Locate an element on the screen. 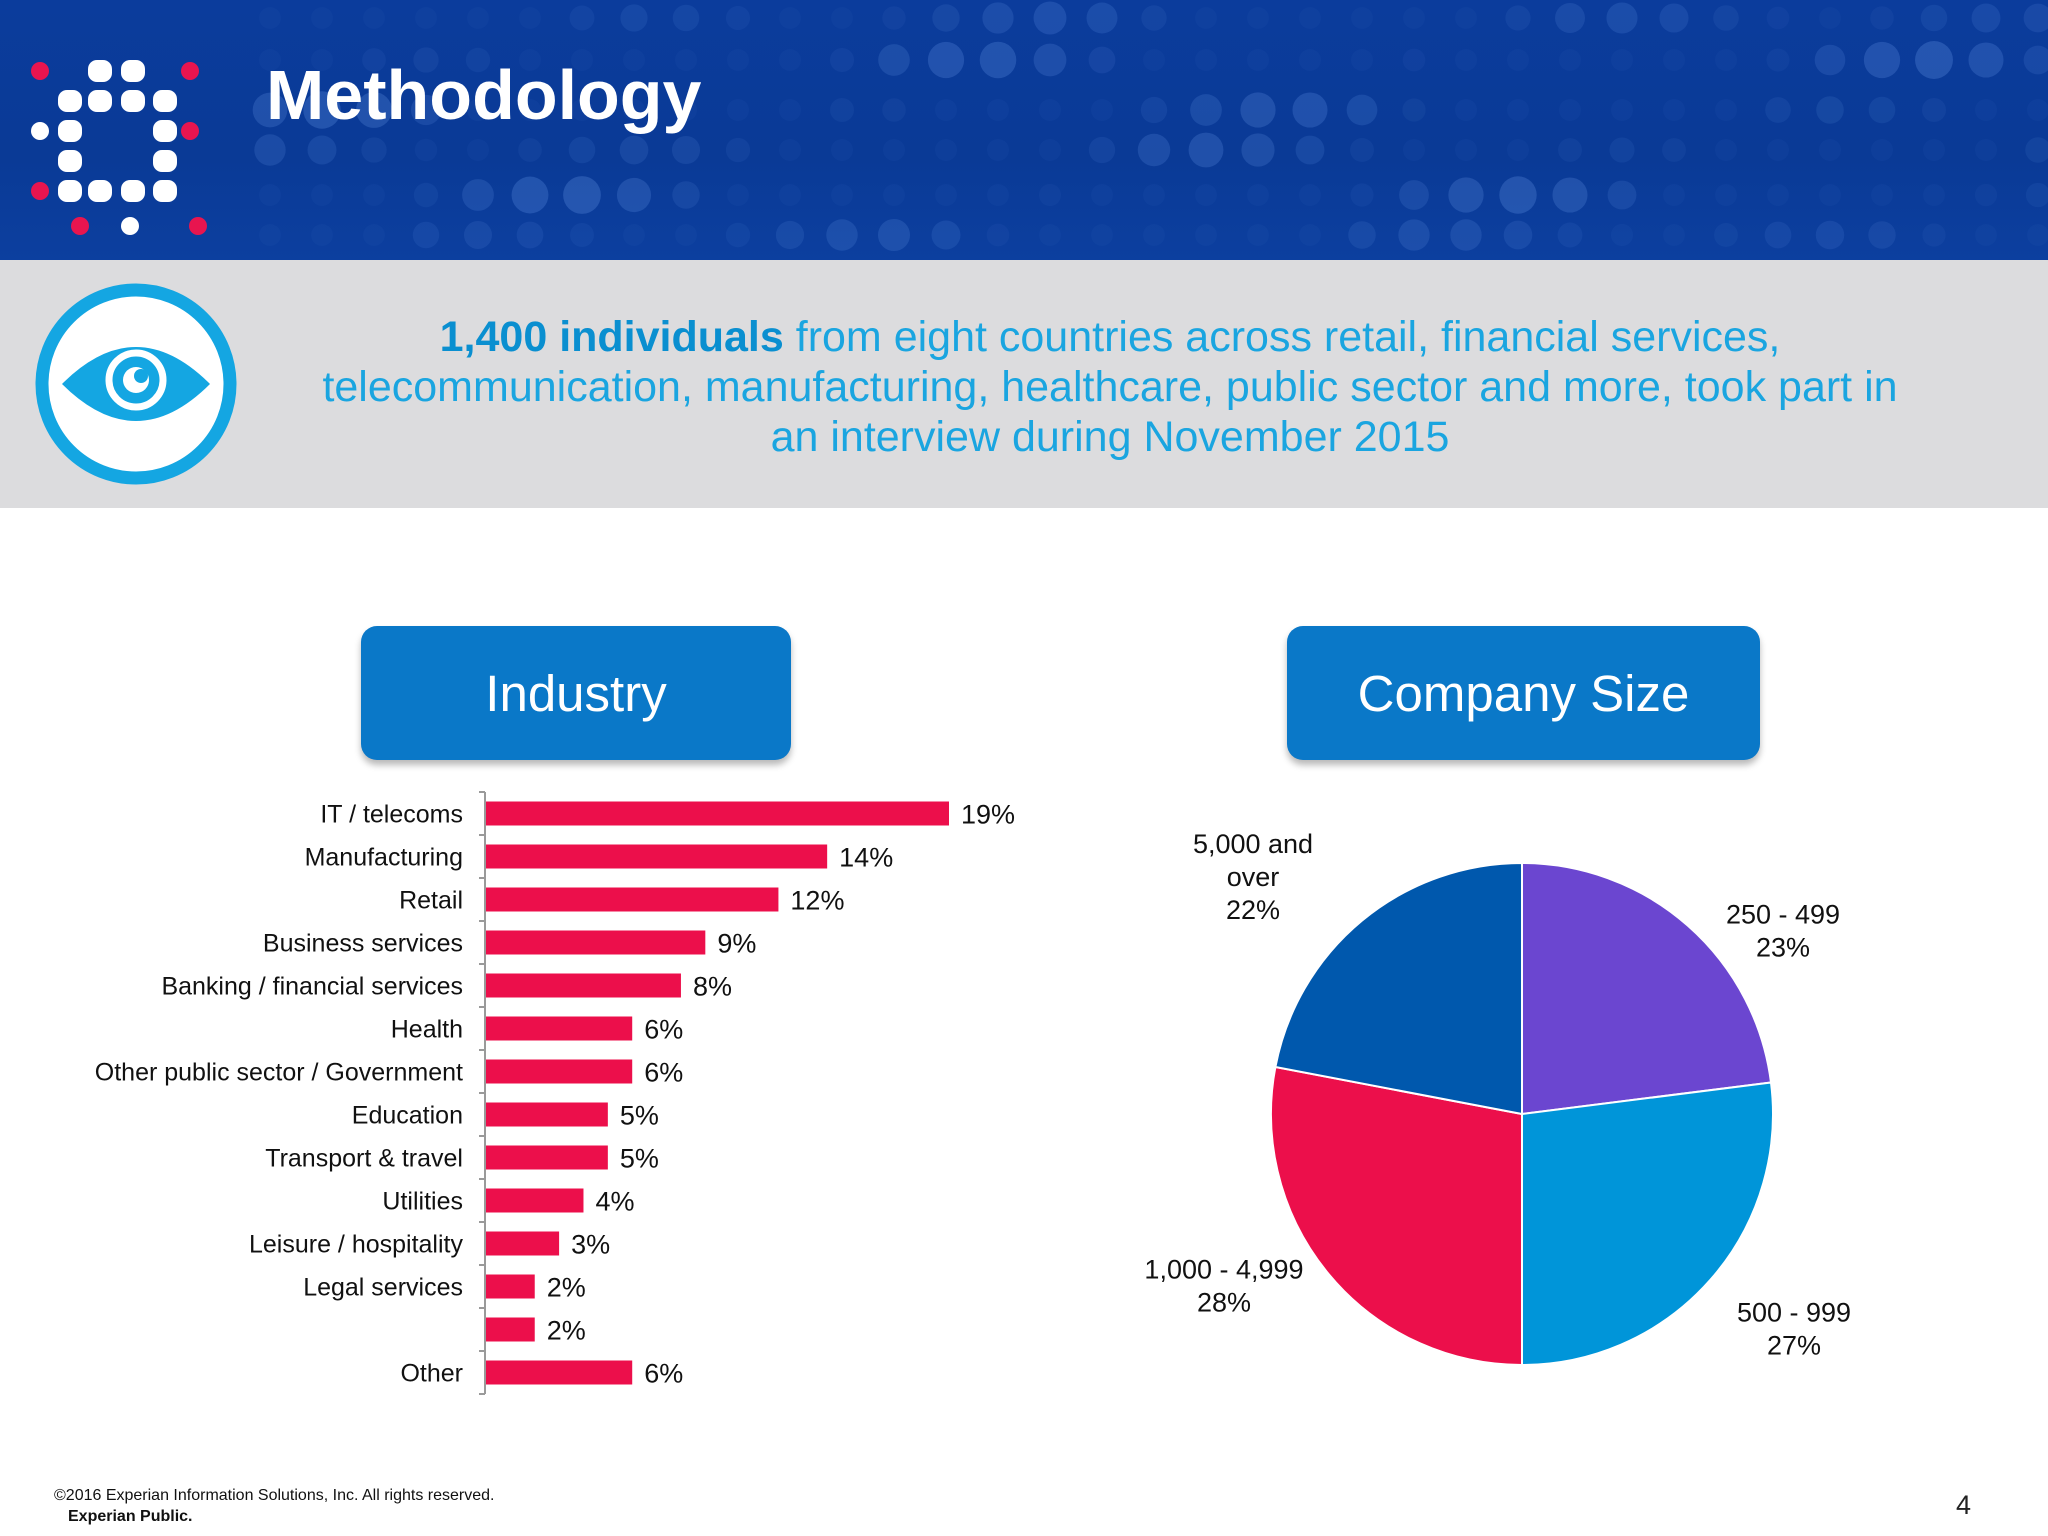 The image size is (2048, 1536). industry-category-label: Banking / financial services is located at coordinates (312, 987).